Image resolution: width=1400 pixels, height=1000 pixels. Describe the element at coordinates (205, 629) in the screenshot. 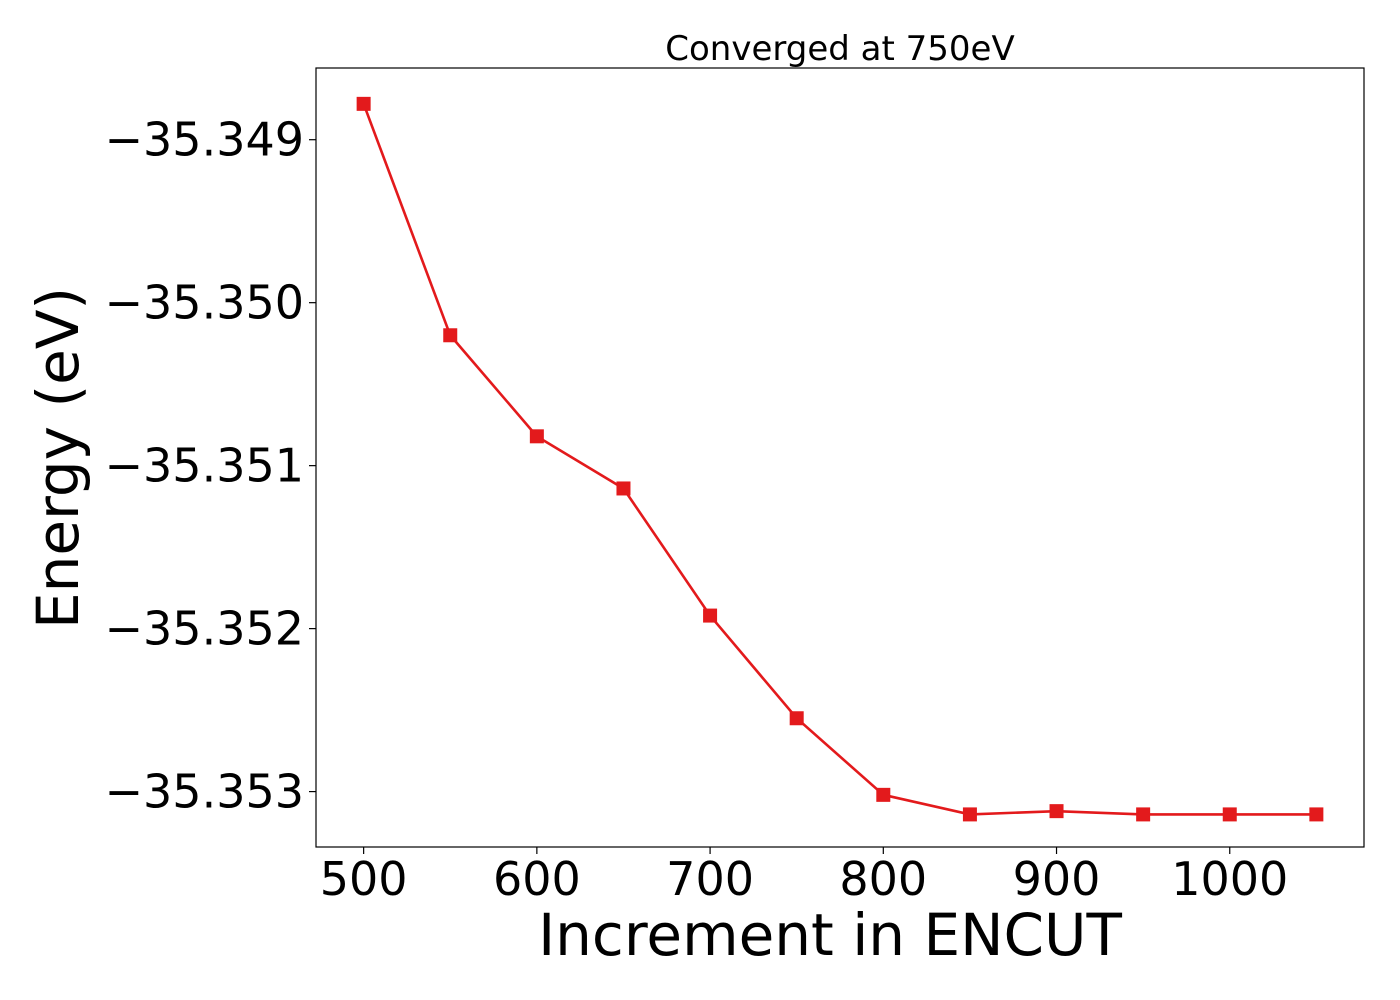

I see `y-tick-label: −35.352` at that location.